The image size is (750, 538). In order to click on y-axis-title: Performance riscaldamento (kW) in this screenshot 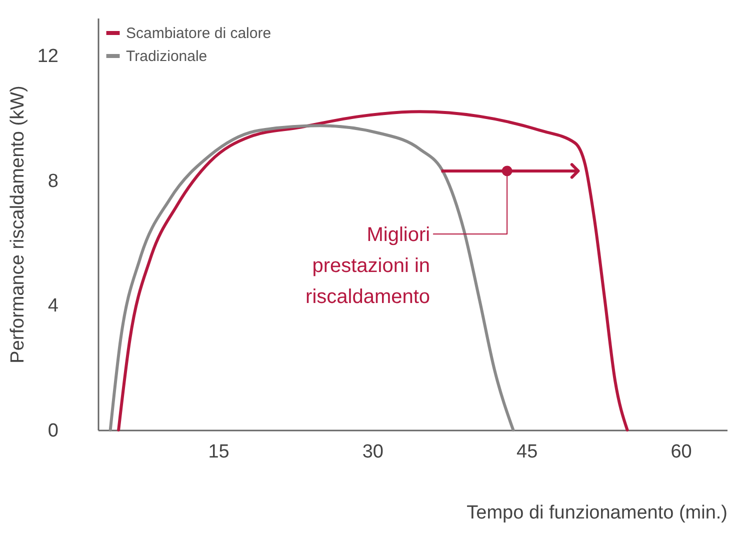, I will do `click(17, 225)`.